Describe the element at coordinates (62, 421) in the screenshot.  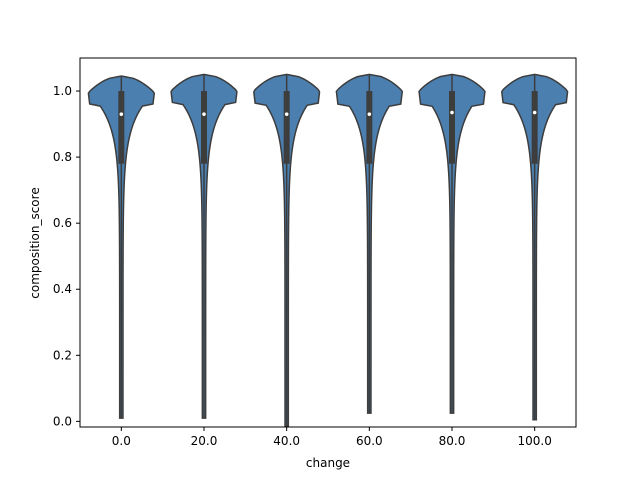
I see `y-tick-label: 0.0` at that location.